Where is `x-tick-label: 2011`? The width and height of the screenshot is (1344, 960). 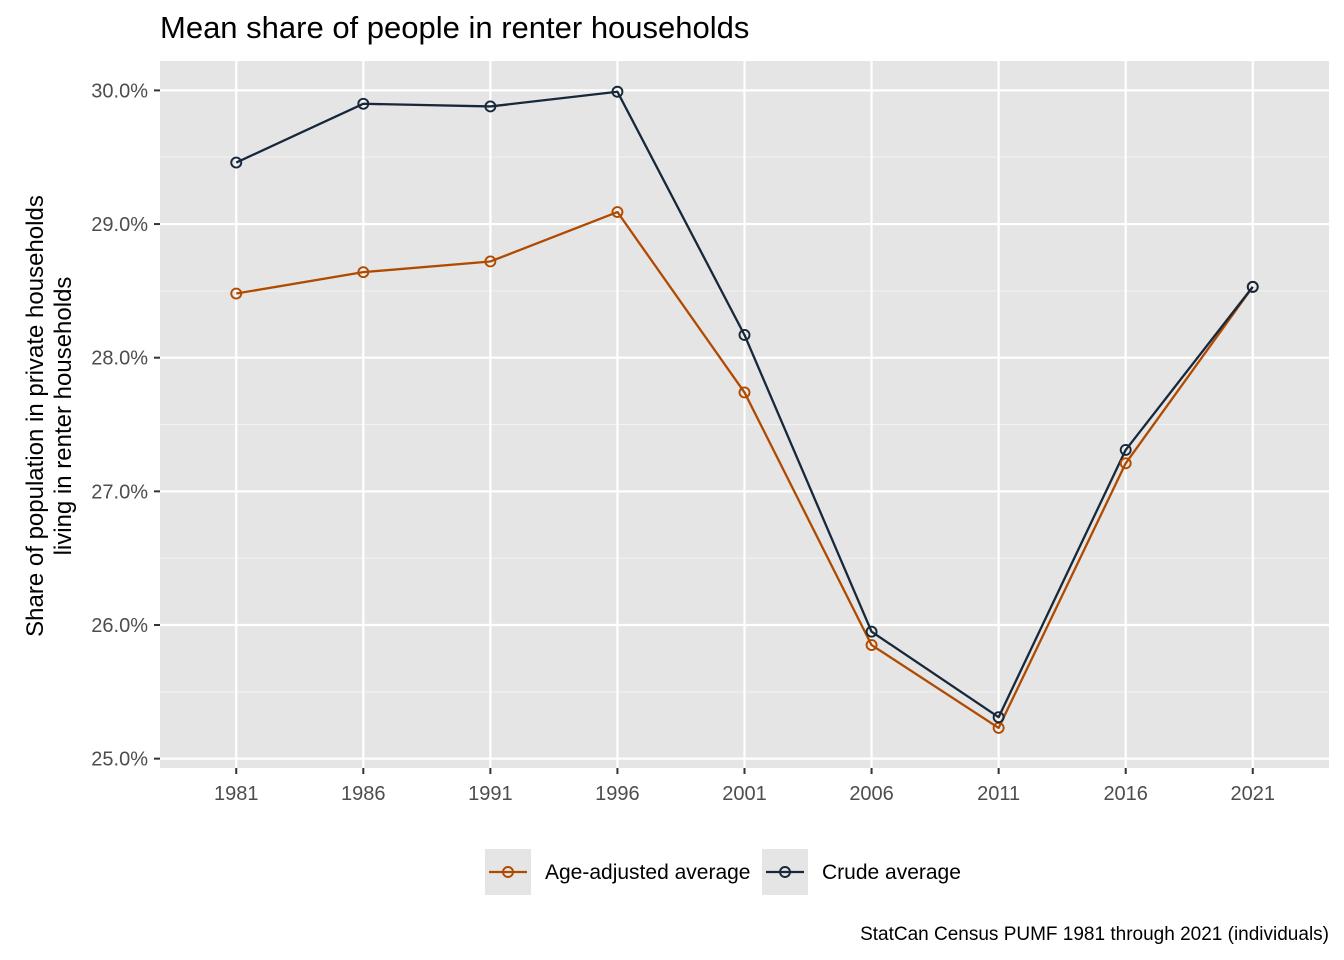 x-tick-label: 2011 is located at coordinates (998, 794).